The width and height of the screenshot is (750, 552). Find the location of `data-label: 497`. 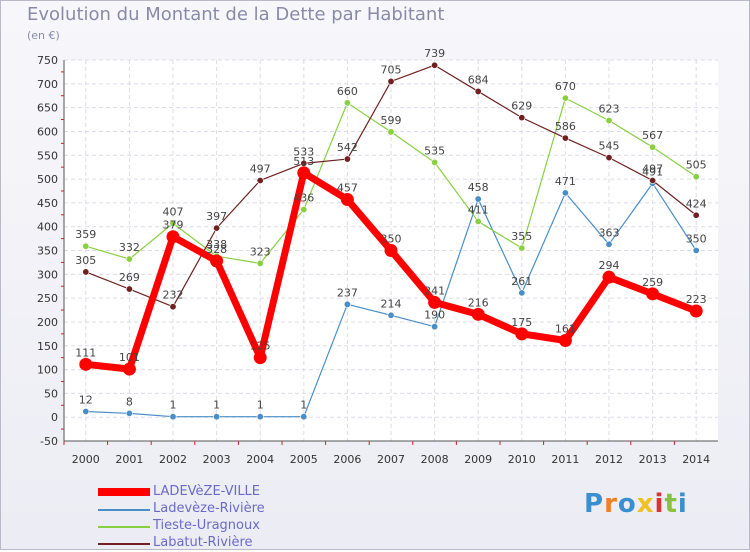

data-label: 497 is located at coordinates (652, 168).